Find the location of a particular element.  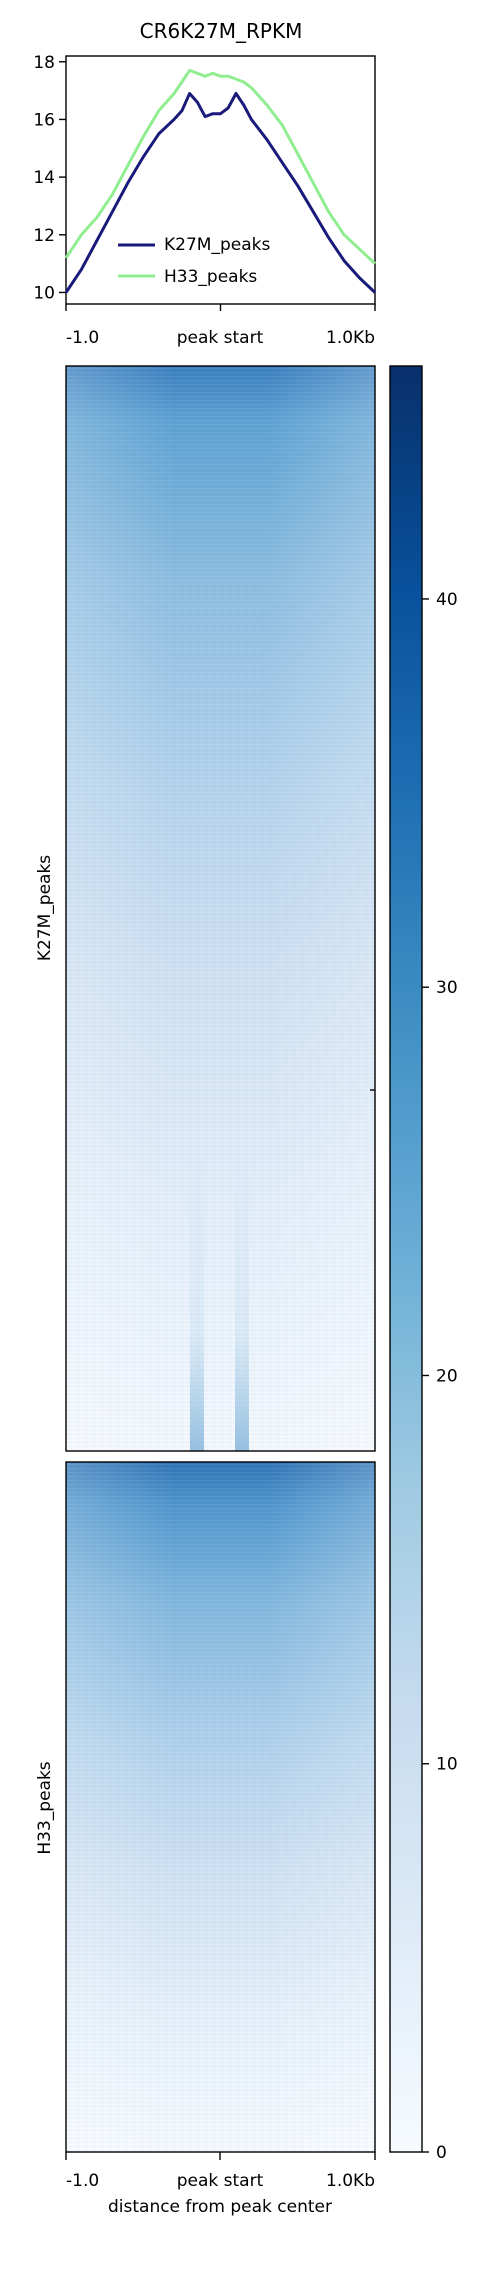

legend-label-k27m: K27M_peaks is located at coordinates (217, 245).